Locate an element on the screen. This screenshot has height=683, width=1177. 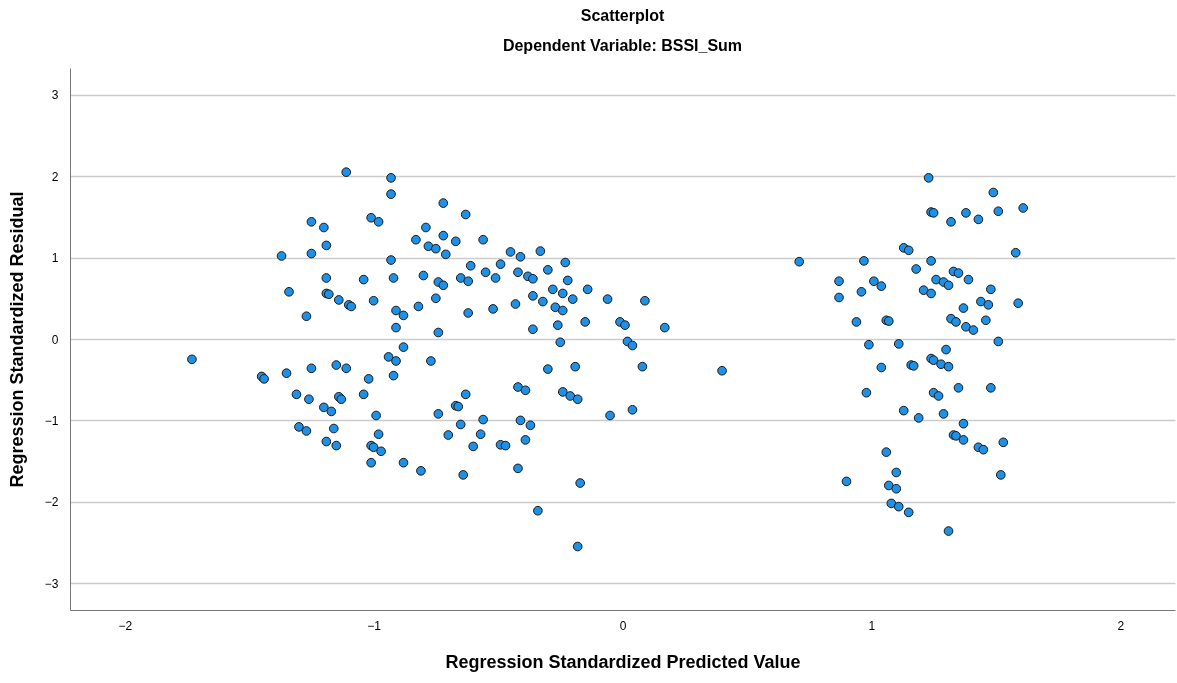
x-tick-label: 1 is located at coordinates (872, 625).